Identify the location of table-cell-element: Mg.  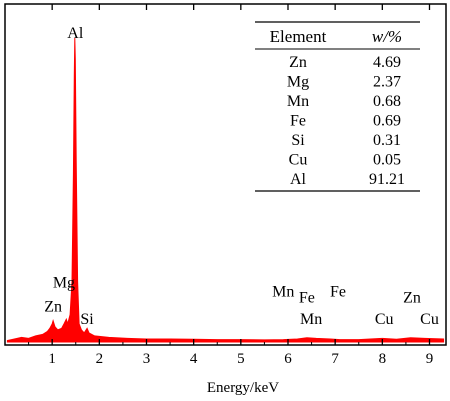
(298, 82).